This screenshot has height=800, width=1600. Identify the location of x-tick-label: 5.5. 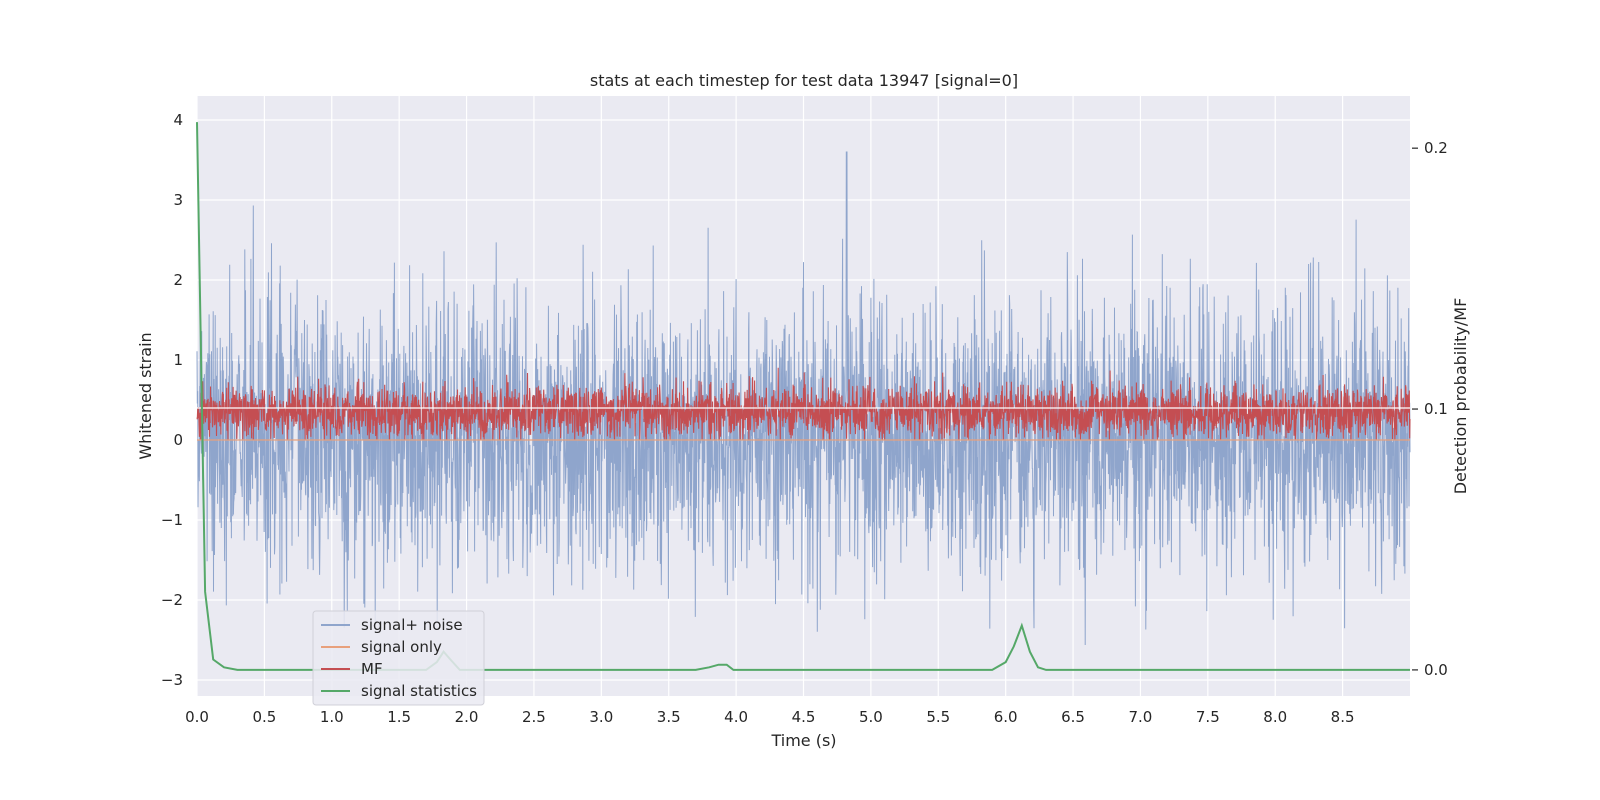
(938, 717).